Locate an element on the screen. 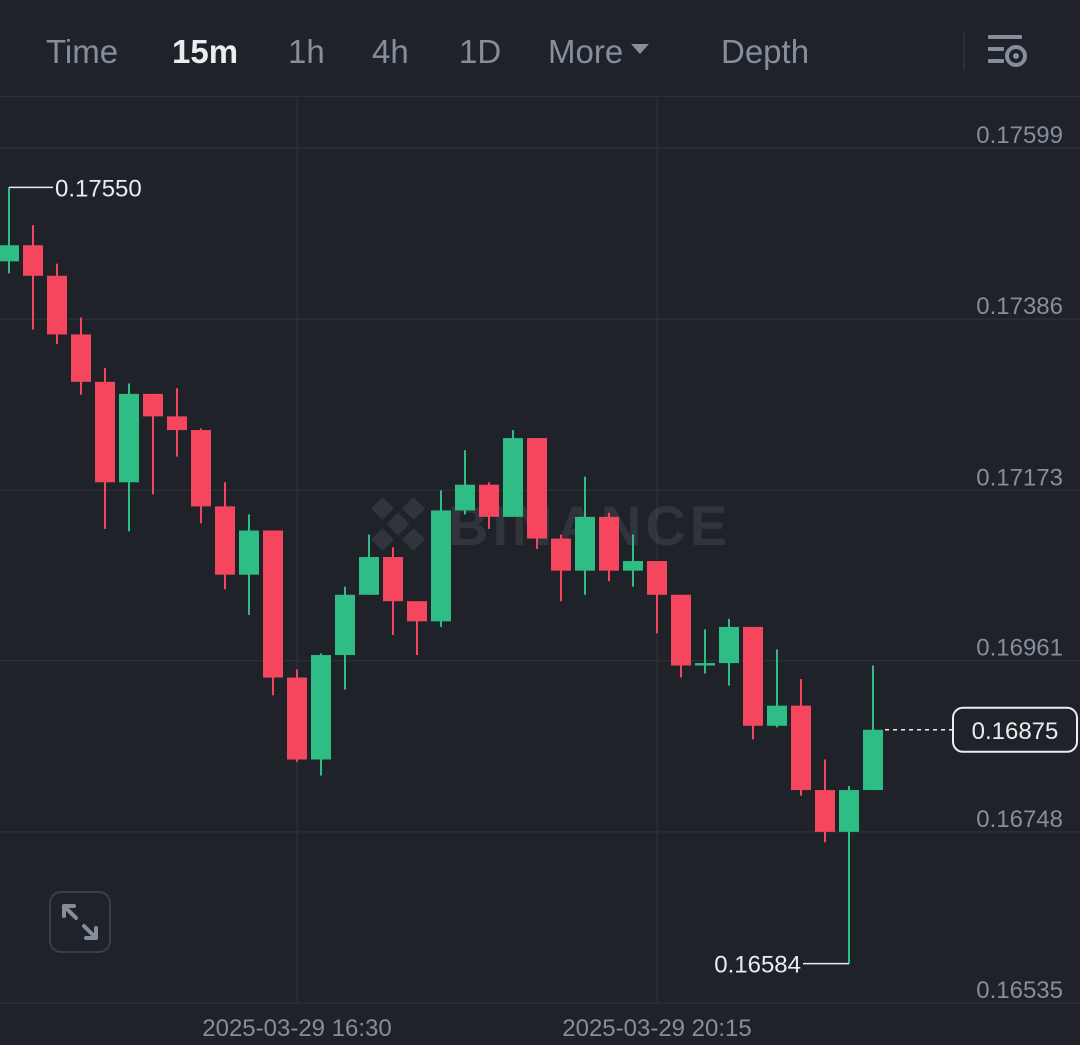 The image size is (1080, 1045). x-tick-label: 2025-03-29 16:30 is located at coordinates (297, 1028).